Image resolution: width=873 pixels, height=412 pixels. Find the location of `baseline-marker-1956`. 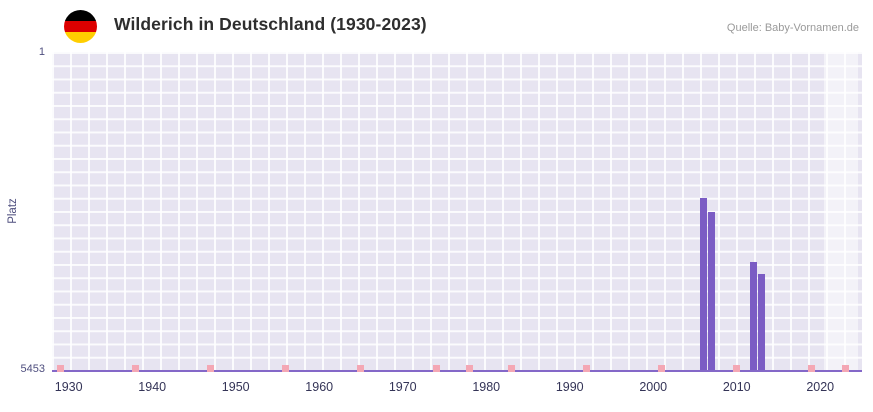

baseline-marker-1956 is located at coordinates (286, 368).